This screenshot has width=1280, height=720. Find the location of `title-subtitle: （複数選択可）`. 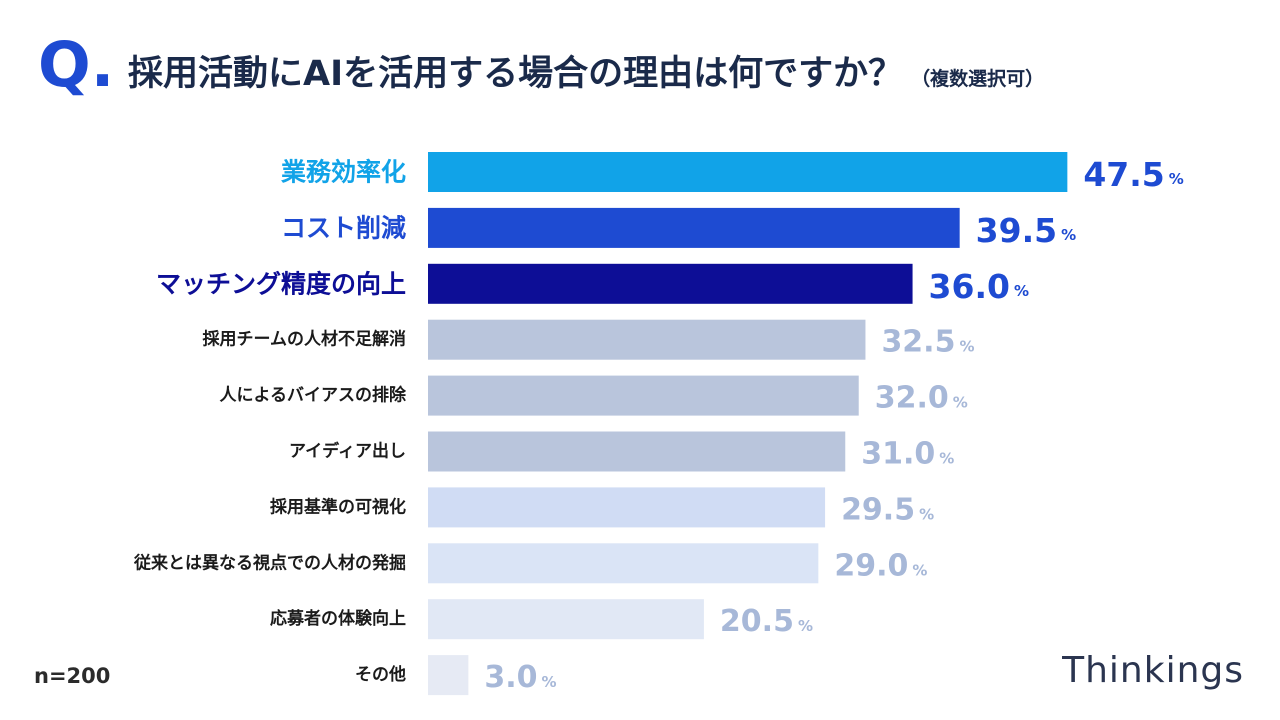

title-subtitle: （複数選択可） is located at coordinates (978, 79).